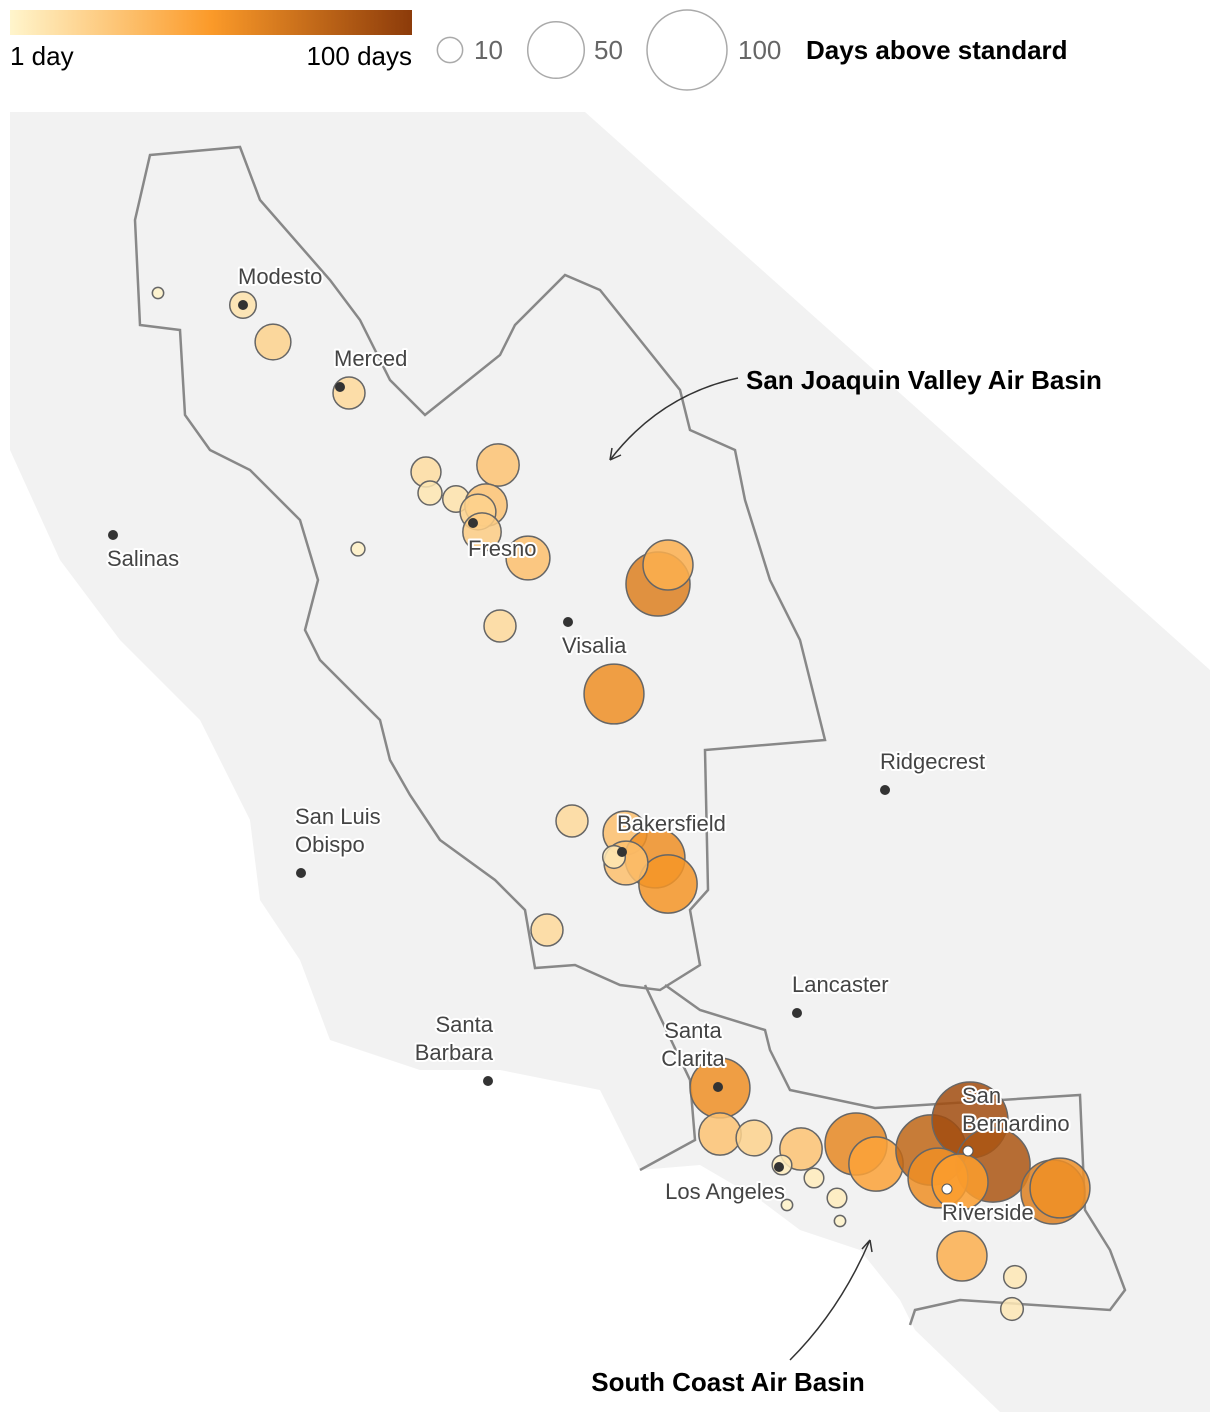  Describe the element at coordinates (594, 645) in the screenshot. I see `city-label: Visalia` at that location.